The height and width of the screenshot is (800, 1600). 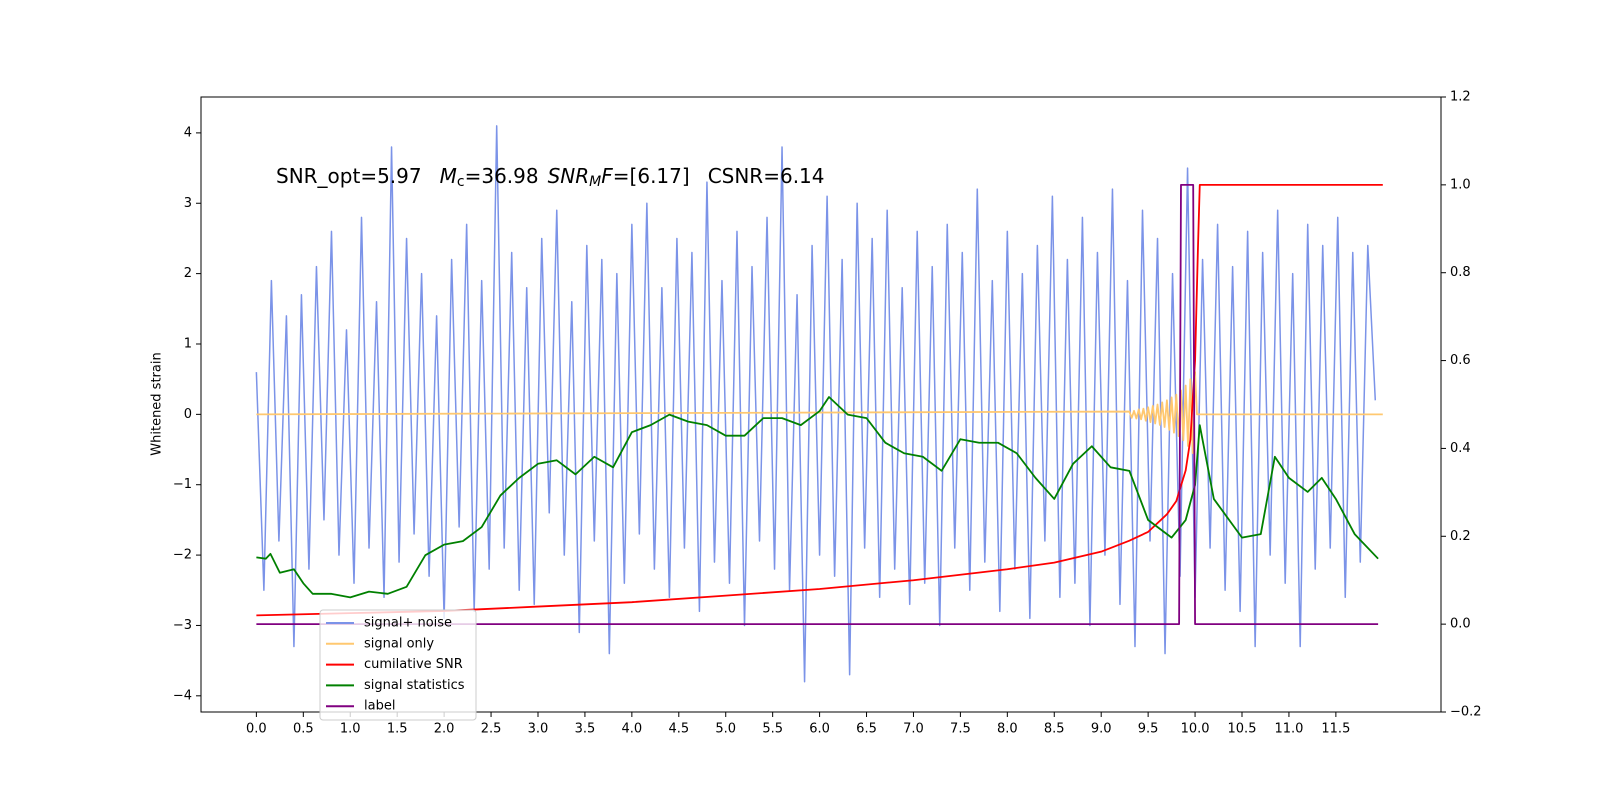 What do you see at coordinates (1148, 729) in the screenshot?
I see `x-tick-label: 9.5` at bounding box center [1148, 729].